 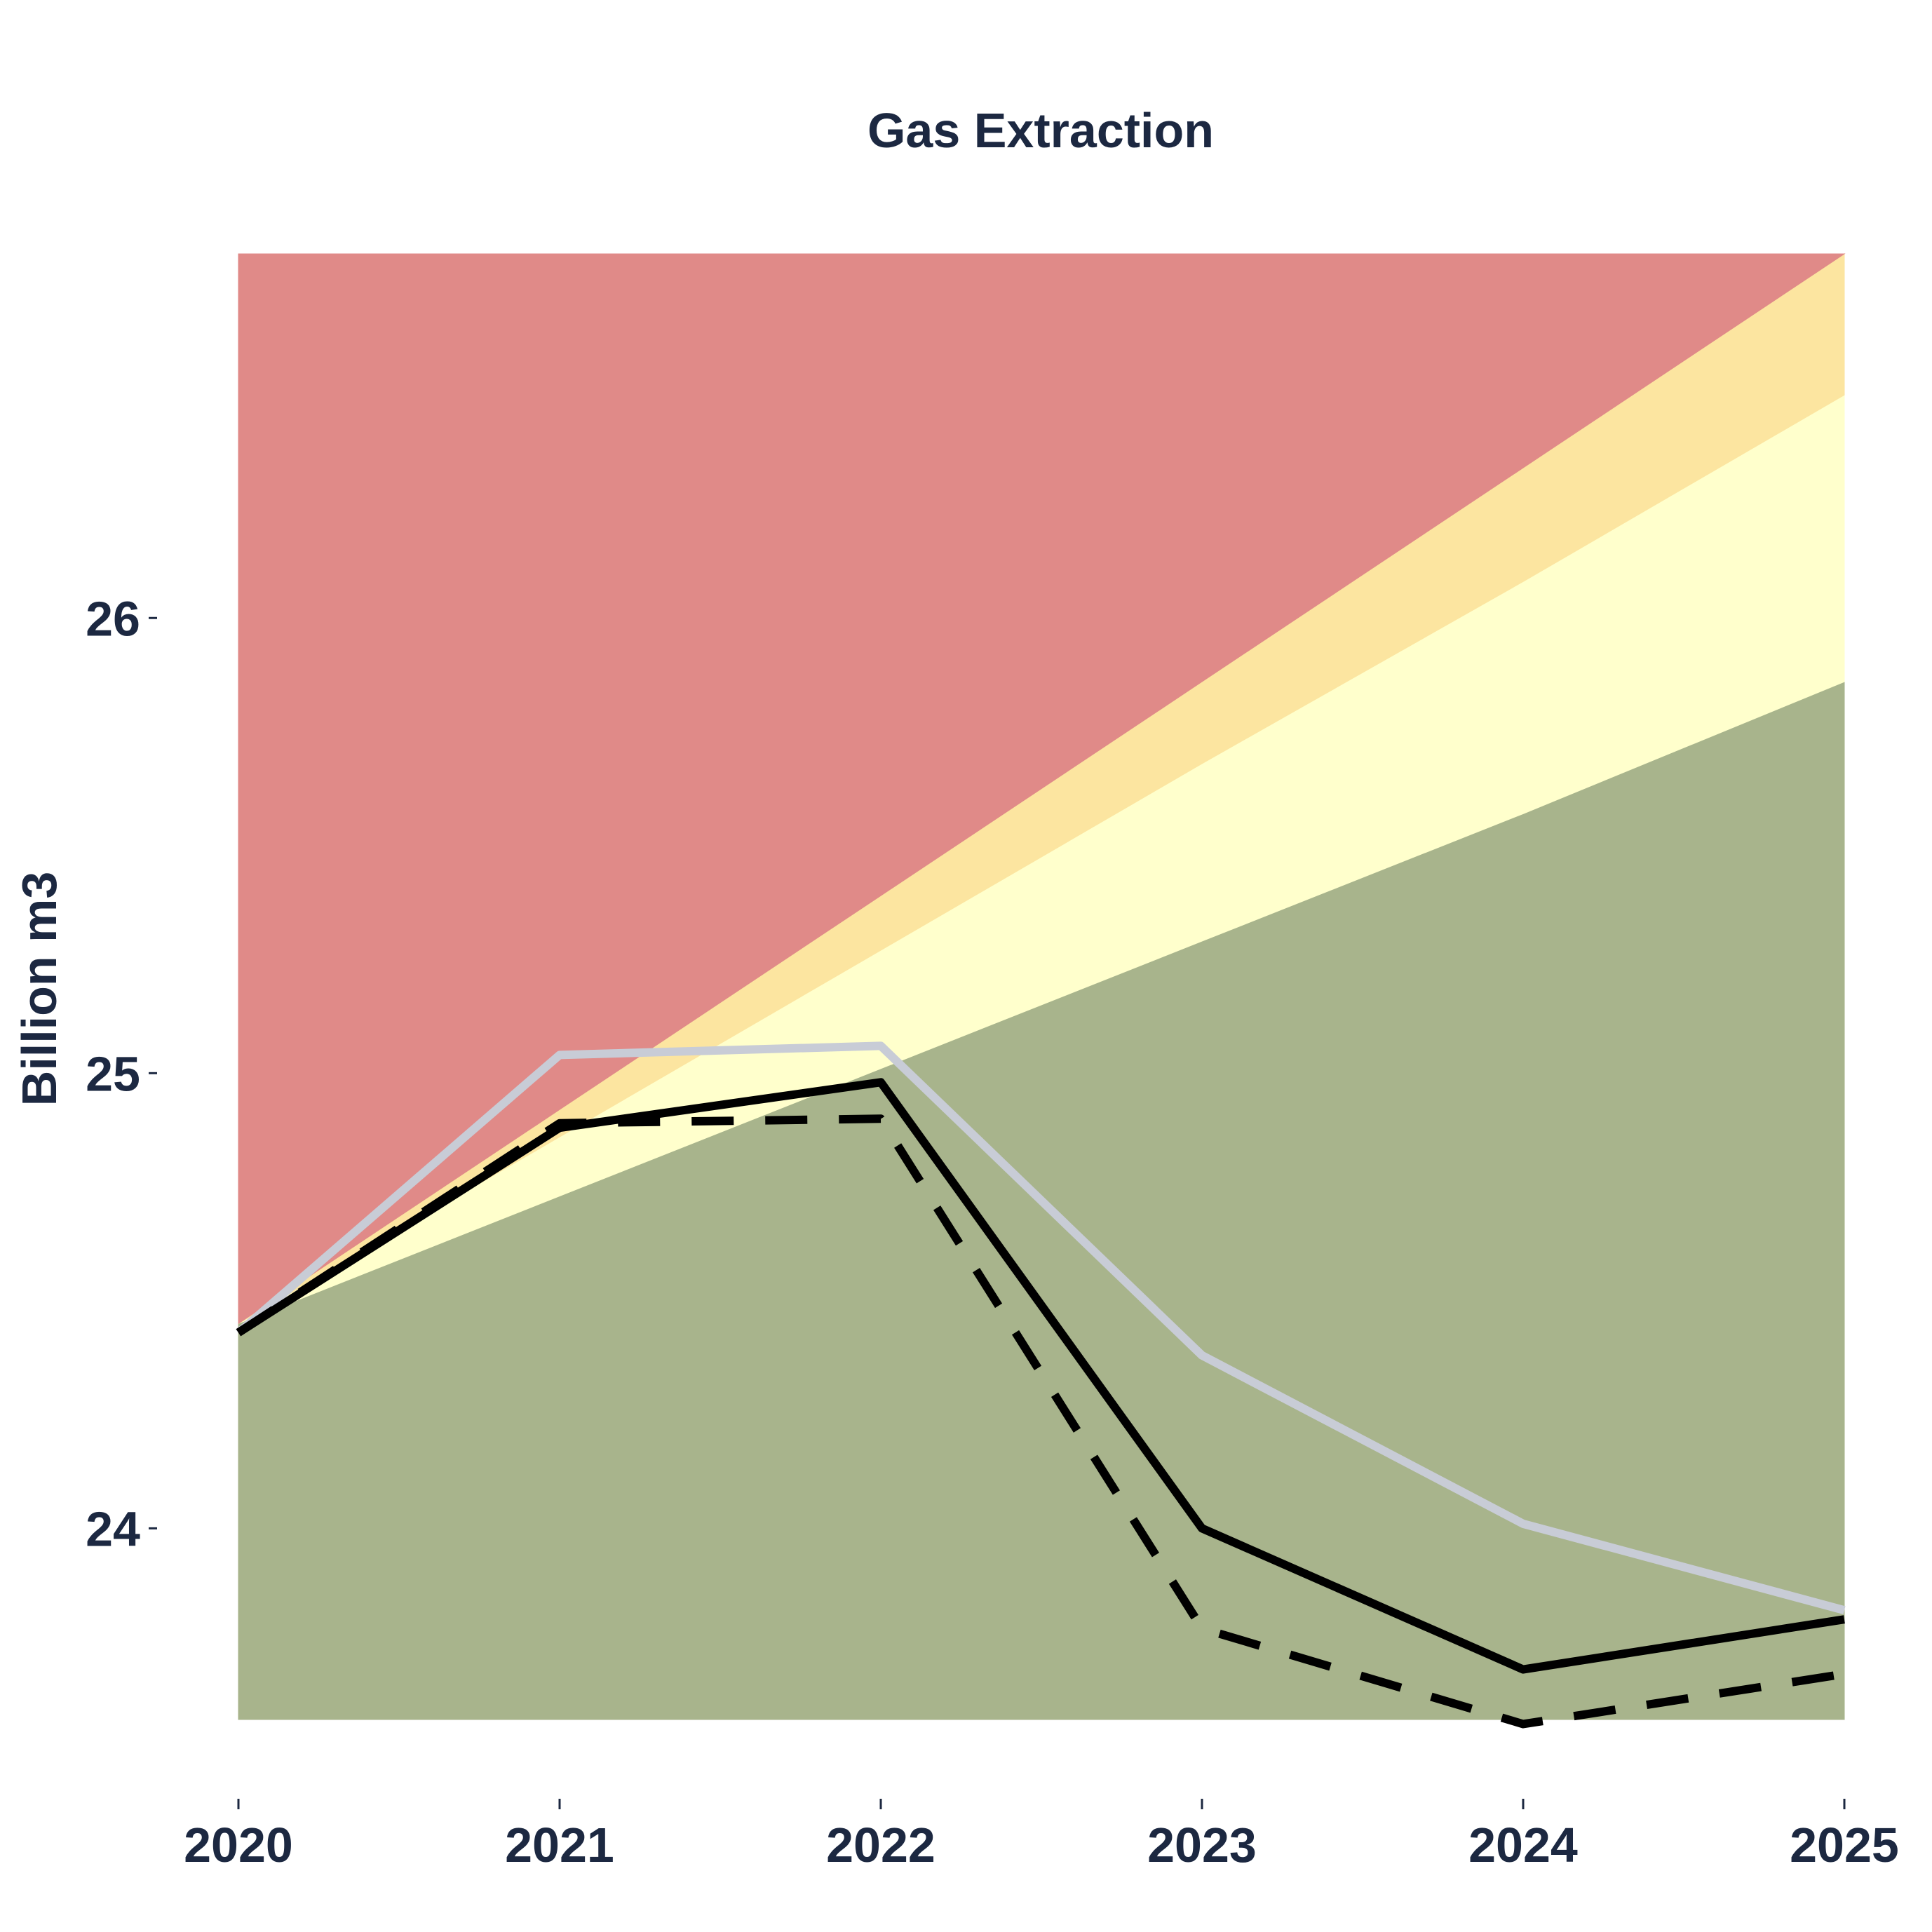 What do you see at coordinates (1844, 1845) in the screenshot?
I see `x-tick-label: 2025` at bounding box center [1844, 1845].